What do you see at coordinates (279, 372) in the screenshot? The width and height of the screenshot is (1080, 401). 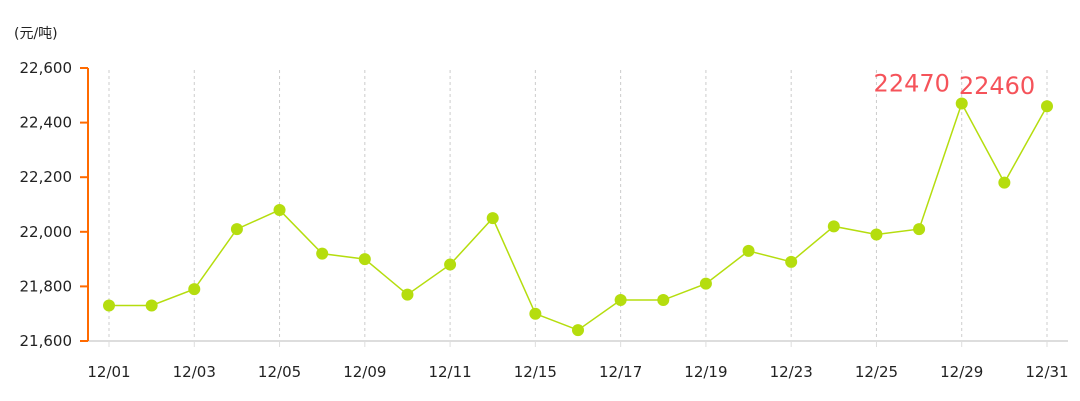 I see `x-tick-label: 12/05` at bounding box center [279, 372].